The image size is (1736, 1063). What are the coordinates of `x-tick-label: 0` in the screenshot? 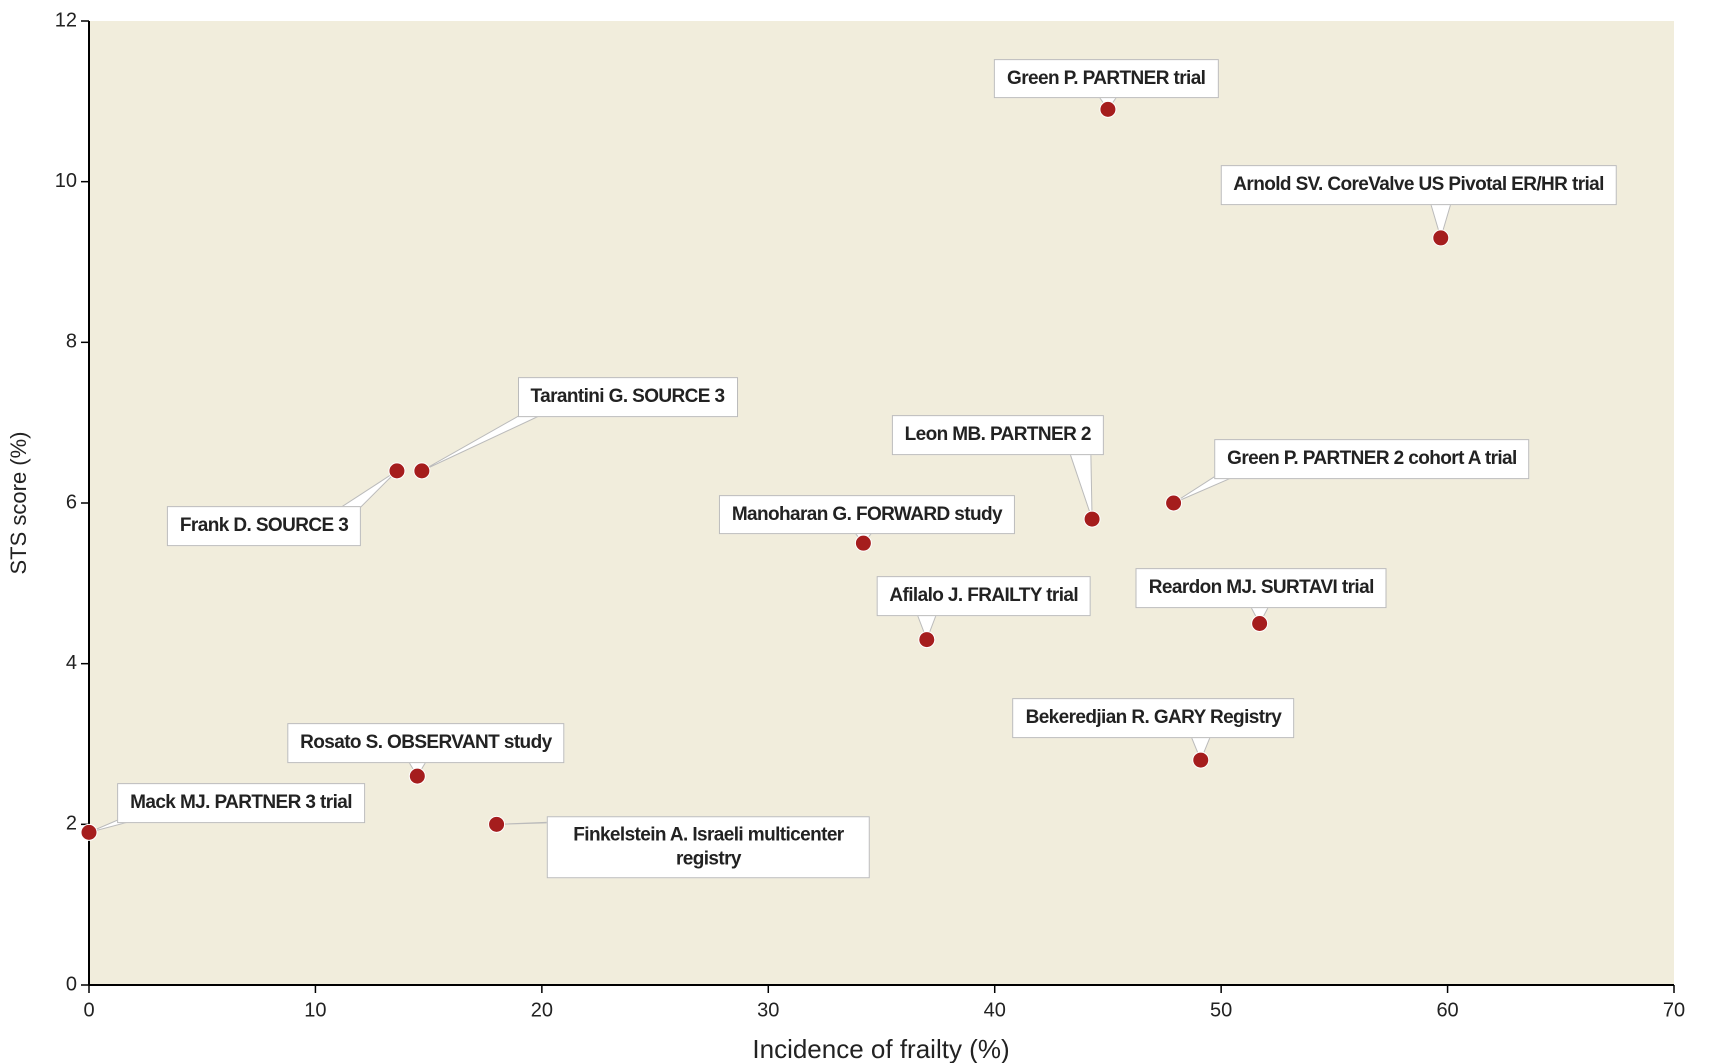 It's located at (88, 1010).